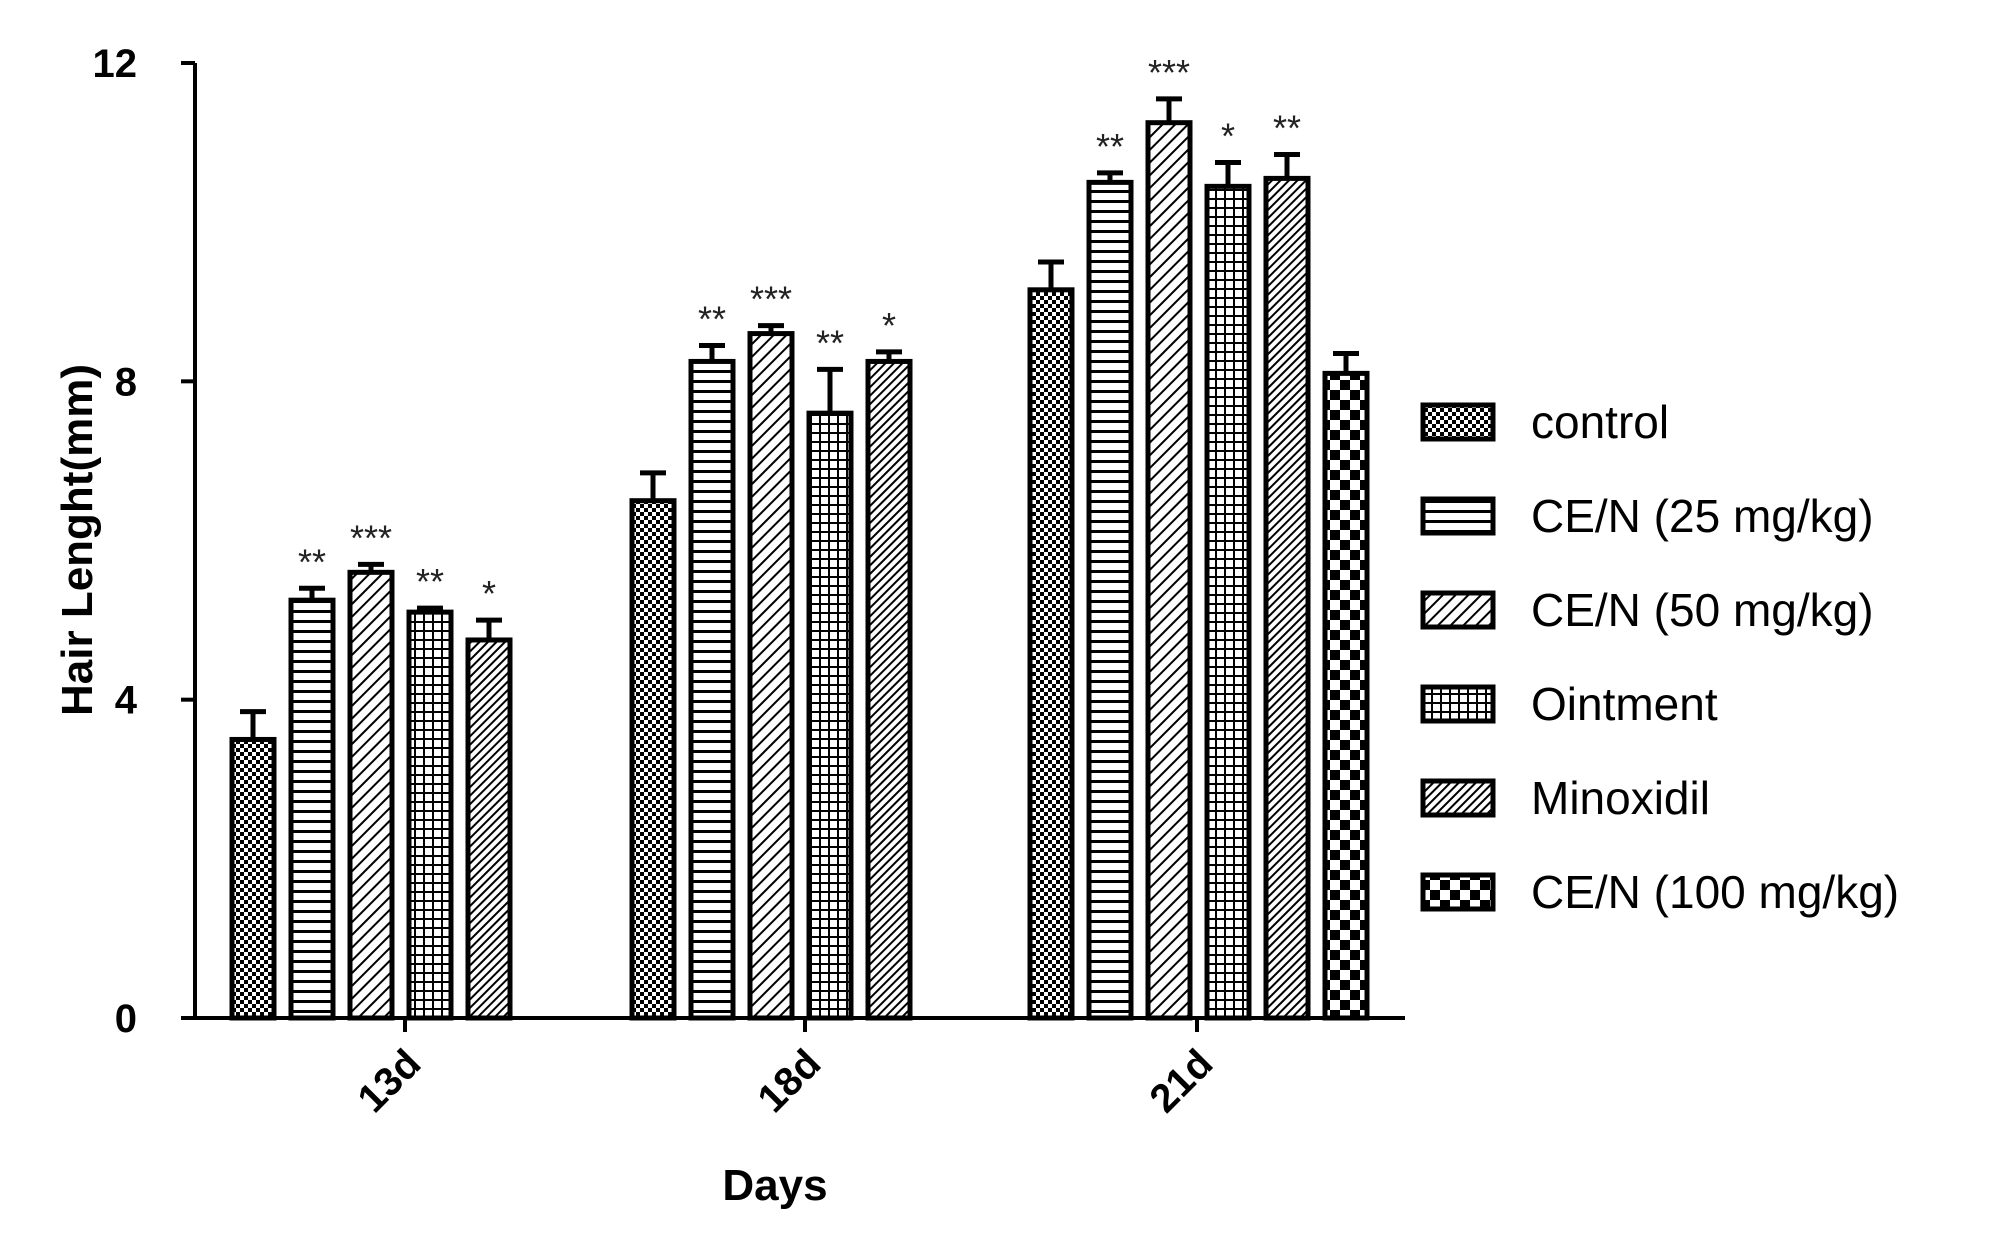  Describe the element at coordinates (126, 1019) in the screenshot. I see `y-tick-label: 0` at that location.